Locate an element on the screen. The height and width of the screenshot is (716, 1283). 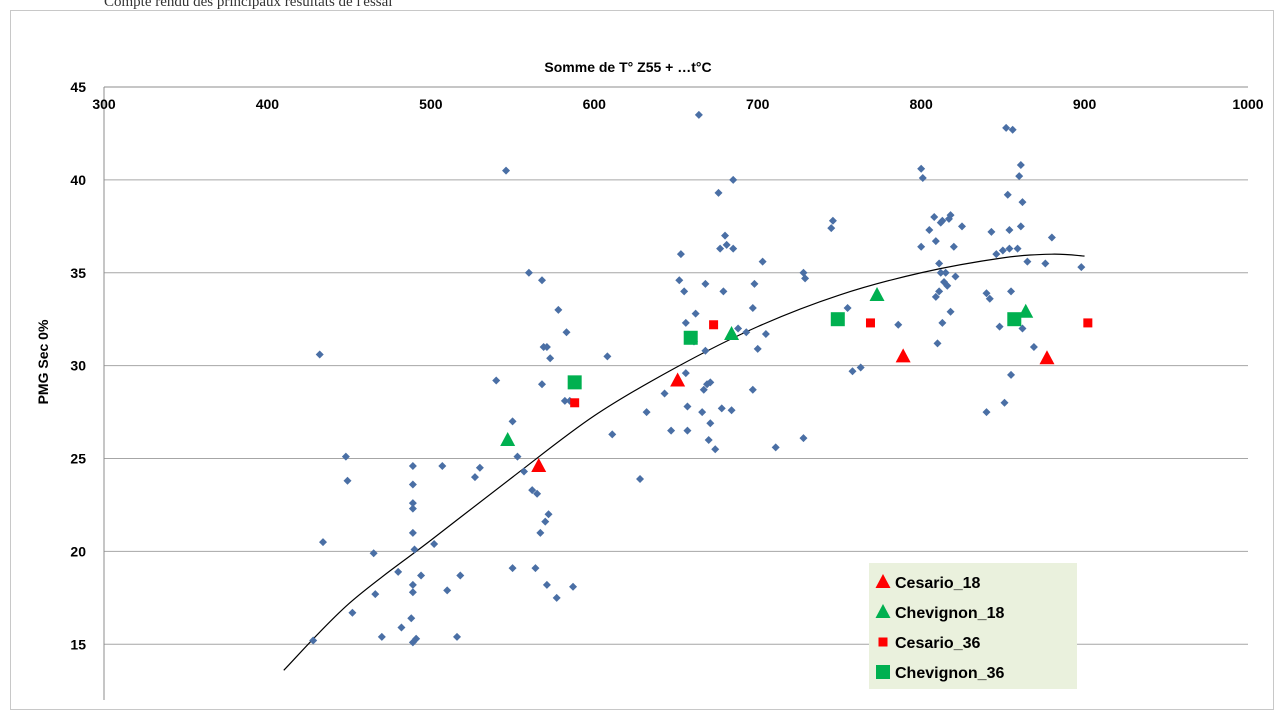
x-tick-label: 700 is located at coordinates (758, 104).